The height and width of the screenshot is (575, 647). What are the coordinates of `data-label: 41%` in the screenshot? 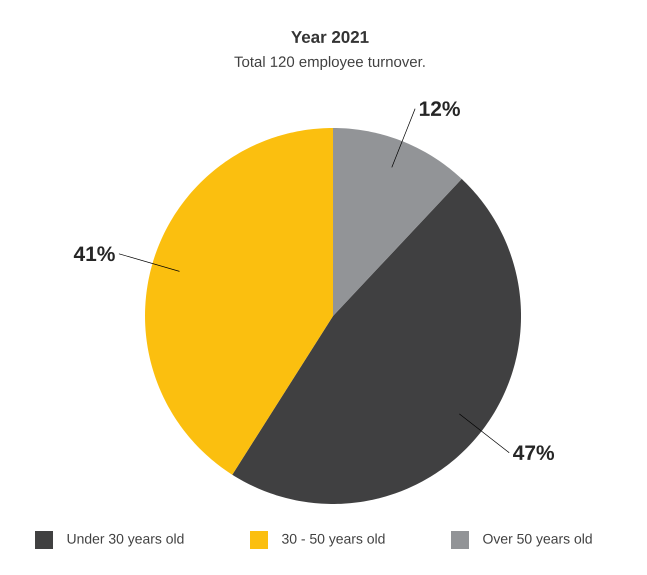 It's located at (94, 254).